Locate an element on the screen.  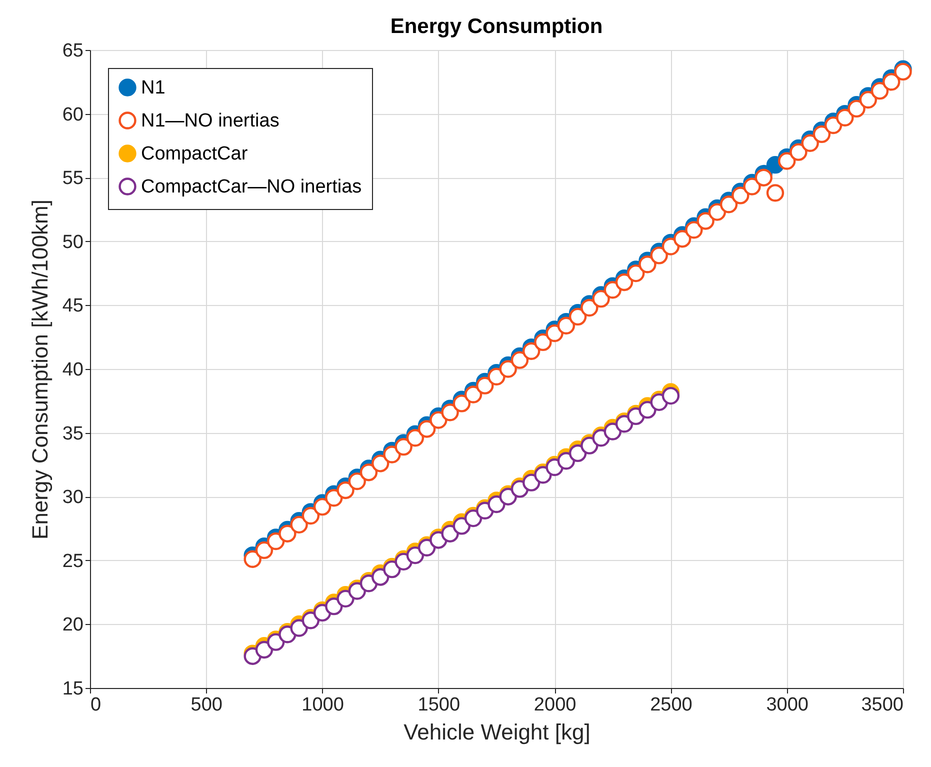
x-tick-label: 1000 is located at coordinates (323, 705).